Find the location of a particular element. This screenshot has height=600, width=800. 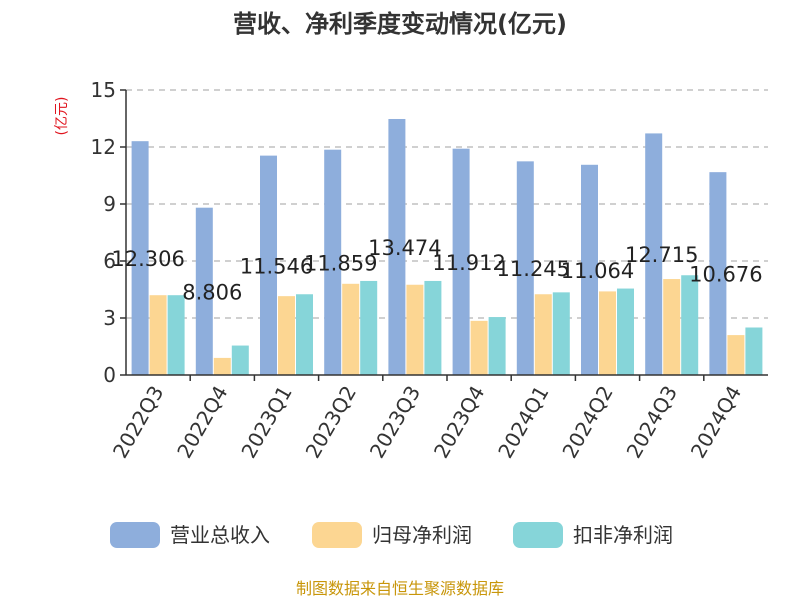

data-label: 11.245 is located at coordinates (533, 269).